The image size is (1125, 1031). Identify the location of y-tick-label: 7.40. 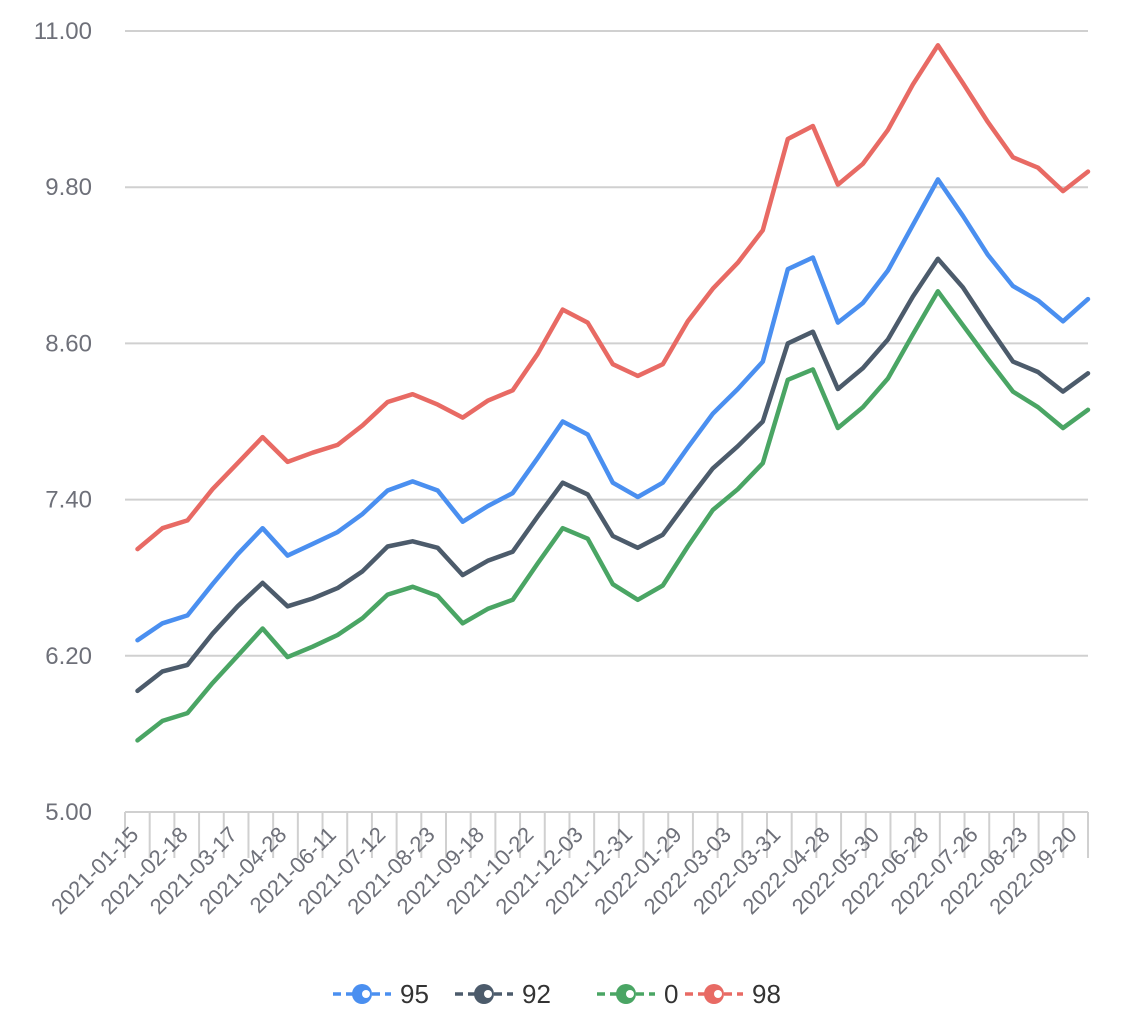
(68, 500).